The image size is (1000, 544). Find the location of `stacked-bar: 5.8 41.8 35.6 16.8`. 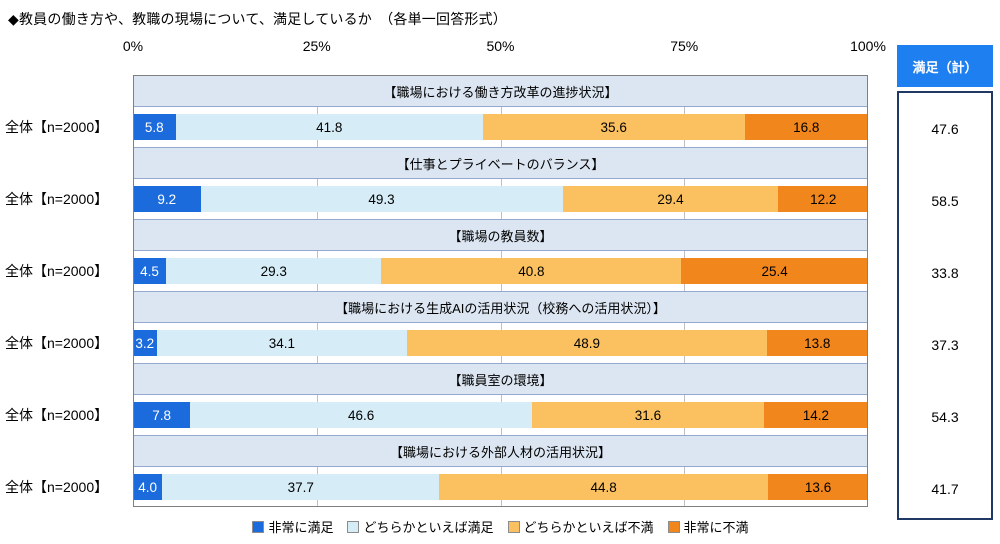

stacked-bar: 5.8 41.8 35.6 16.8 is located at coordinates (500, 127).